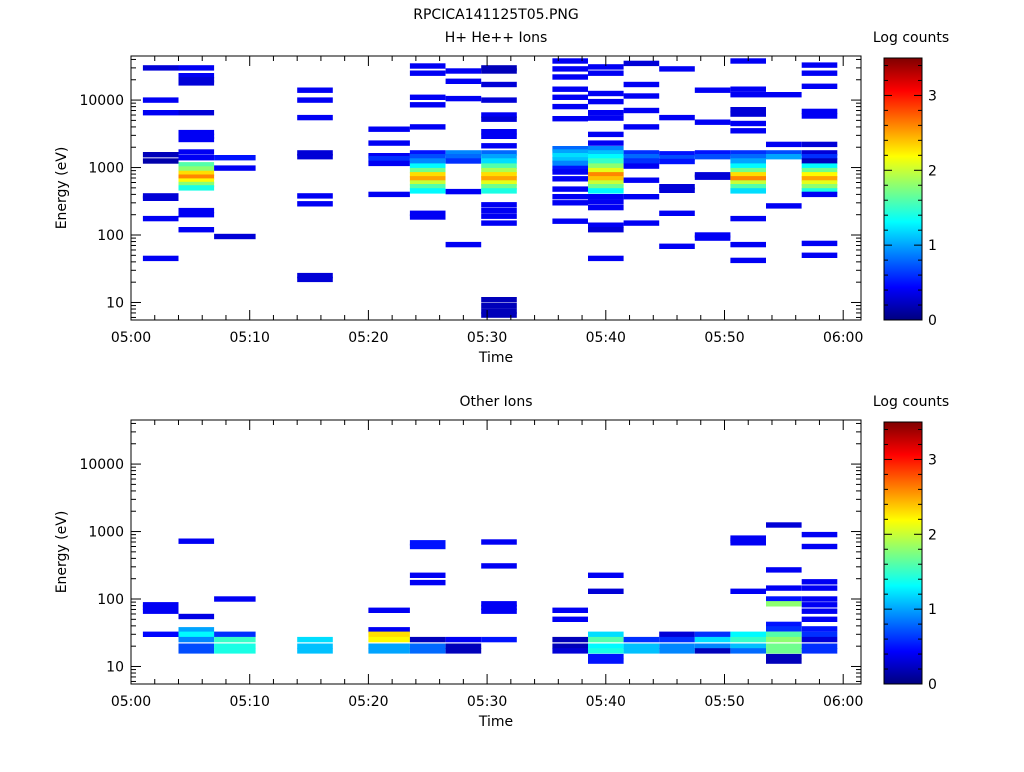 The image size is (1024, 772). I want to click on y-tick-label: 1000, so click(106, 533).